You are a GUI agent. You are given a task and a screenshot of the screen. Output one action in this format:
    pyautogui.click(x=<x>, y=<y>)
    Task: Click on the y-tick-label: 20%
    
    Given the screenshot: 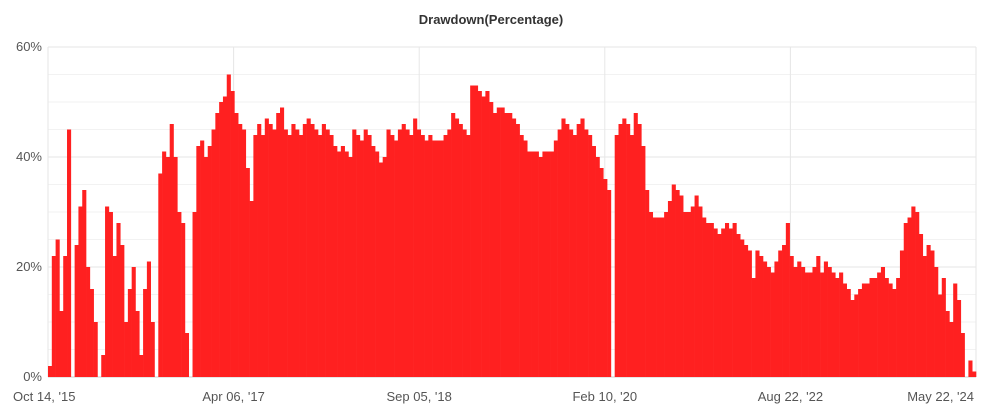 What is the action you would take?
    pyautogui.click(x=29, y=266)
    